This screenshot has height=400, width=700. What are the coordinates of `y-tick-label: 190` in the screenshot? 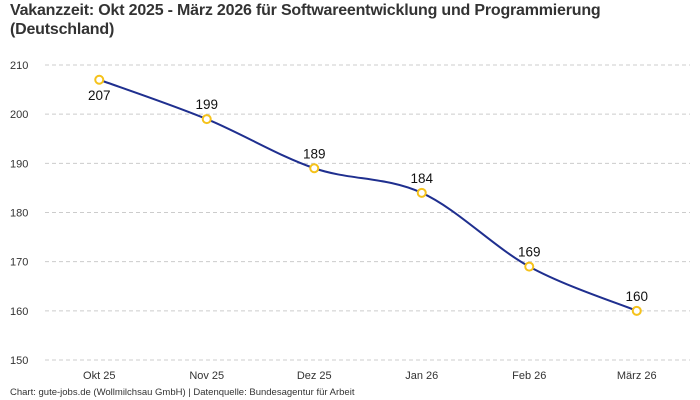 It's located at (19, 164).